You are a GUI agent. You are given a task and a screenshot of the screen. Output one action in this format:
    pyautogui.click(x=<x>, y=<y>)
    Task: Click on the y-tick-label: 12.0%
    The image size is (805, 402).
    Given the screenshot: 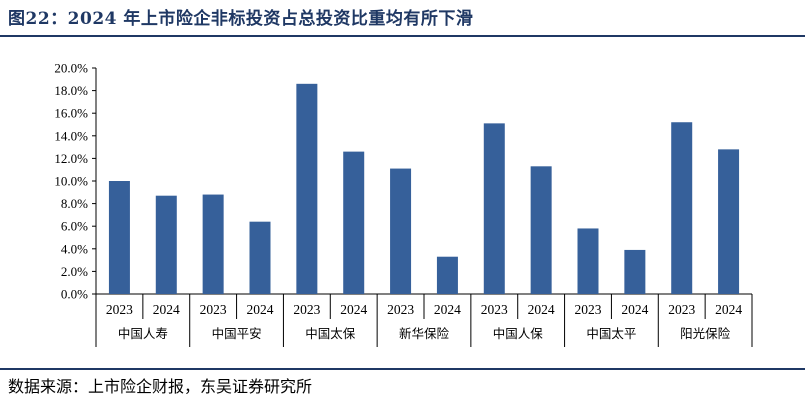 What is the action you would take?
    pyautogui.click(x=71, y=158)
    